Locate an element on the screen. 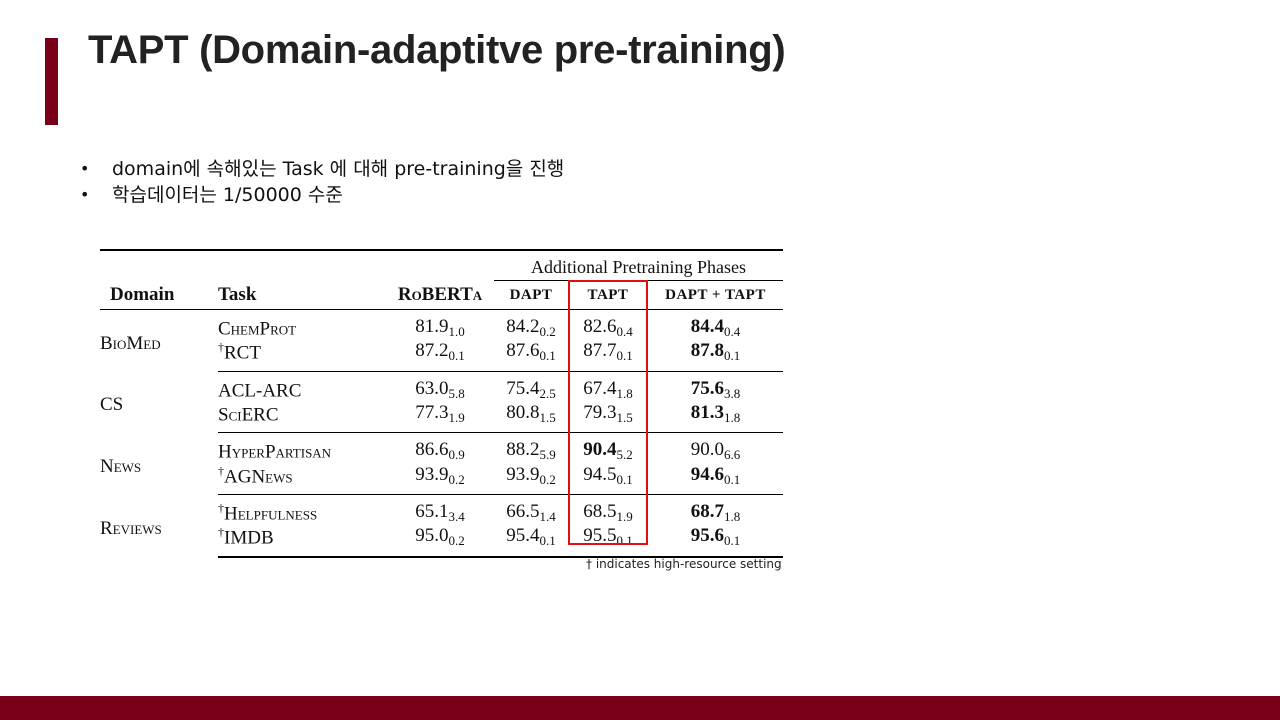 The width and height of the screenshot is (1280, 720). group-header-row: Additional Pretraining Phases is located at coordinates (441, 266).